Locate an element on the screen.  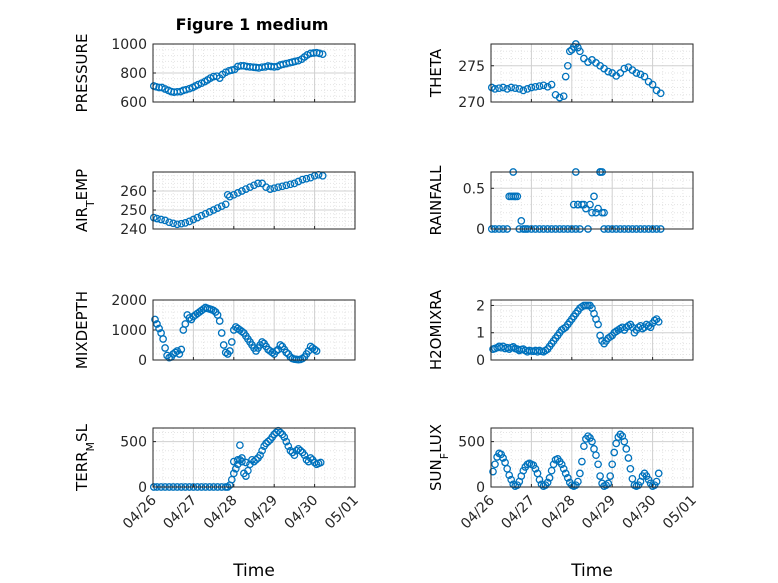
subplot-air-temp: 240 250 260 AIRTEMP is located at coordinates (214, 203).